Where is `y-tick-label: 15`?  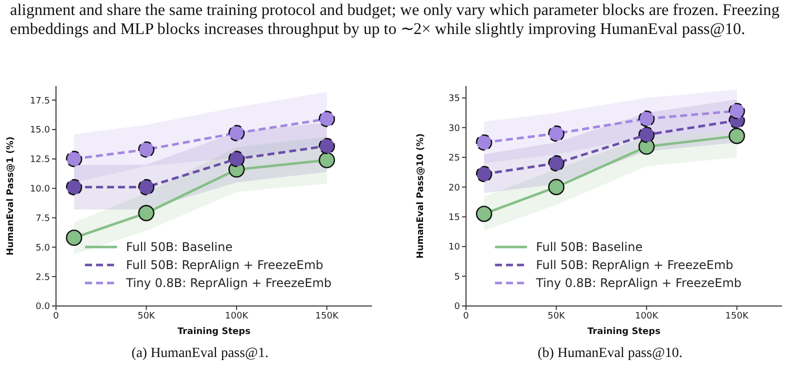 y-tick-label: 15 is located at coordinates (454, 218).